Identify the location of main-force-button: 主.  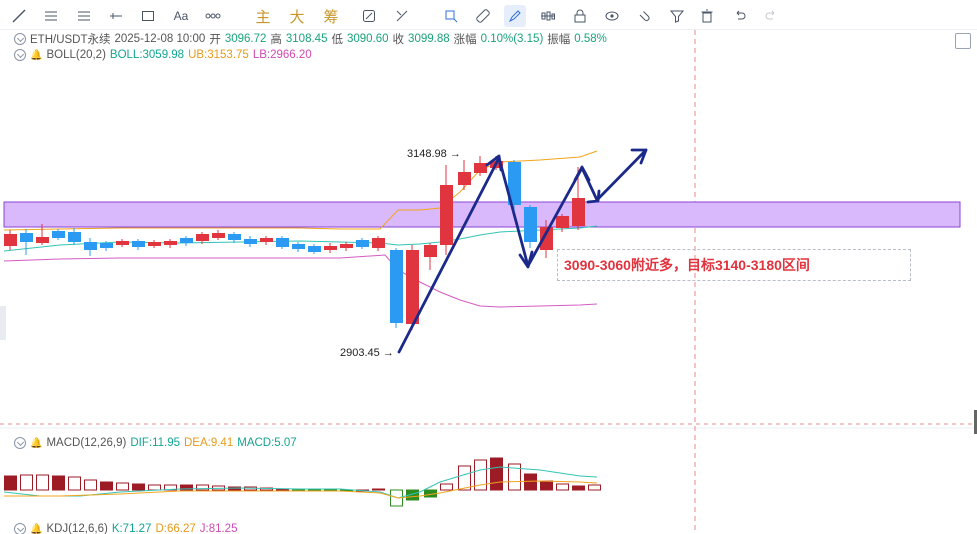
(263, 16).